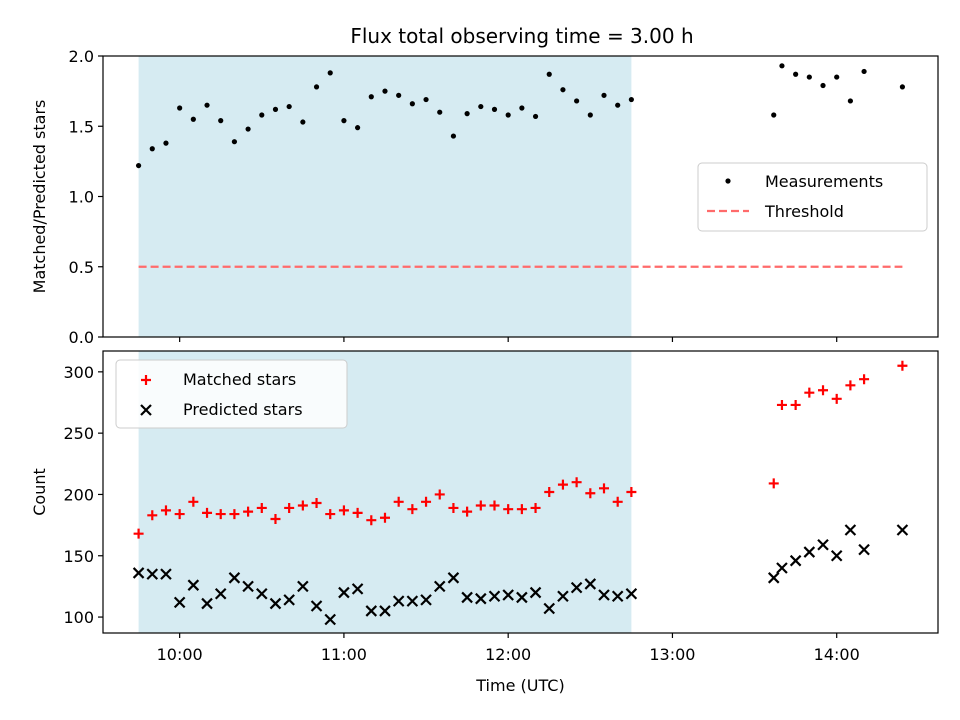 The height and width of the screenshot is (720, 960). What do you see at coordinates (521, 36) in the screenshot?
I see `chart-title: Flux total observing time = 3.00 h` at bounding box center [521, 36].